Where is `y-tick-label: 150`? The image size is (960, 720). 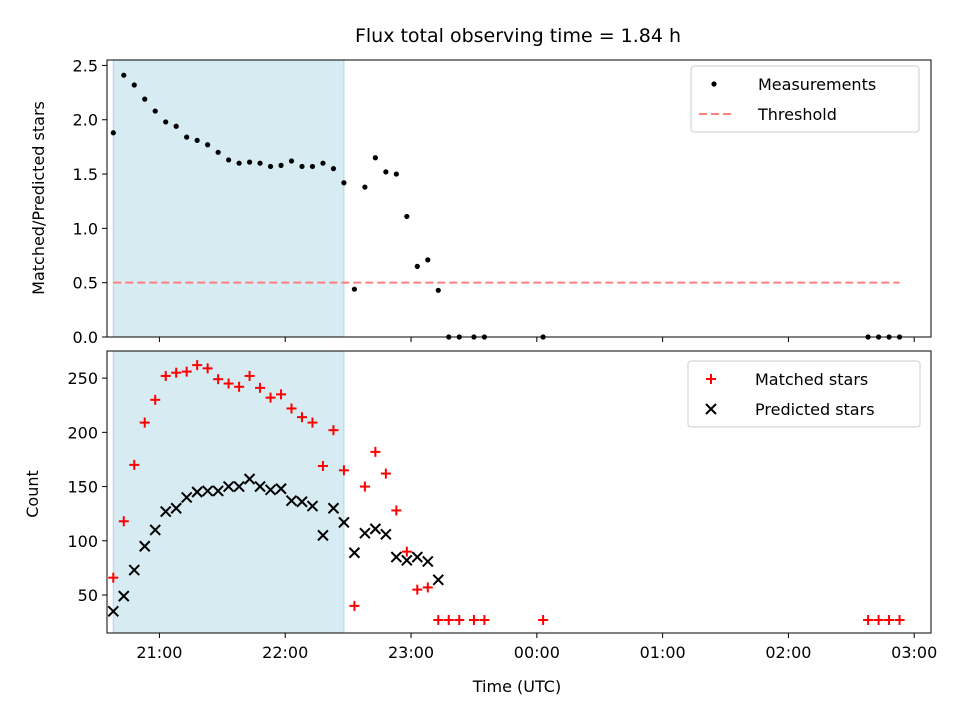
y-tick-label: 150 is located at coordinates (82, 487).